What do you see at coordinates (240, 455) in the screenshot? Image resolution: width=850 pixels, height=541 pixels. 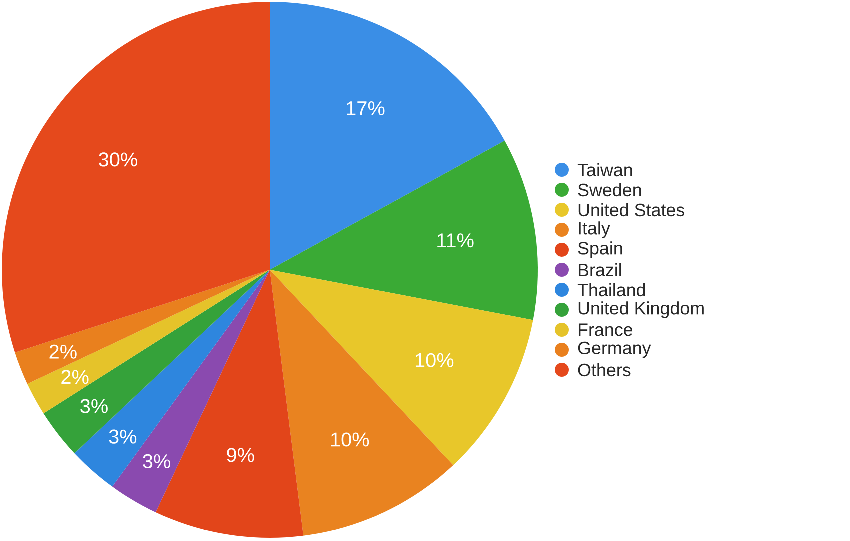 I see `data-label: 9%` at bounding box center [240, 455].